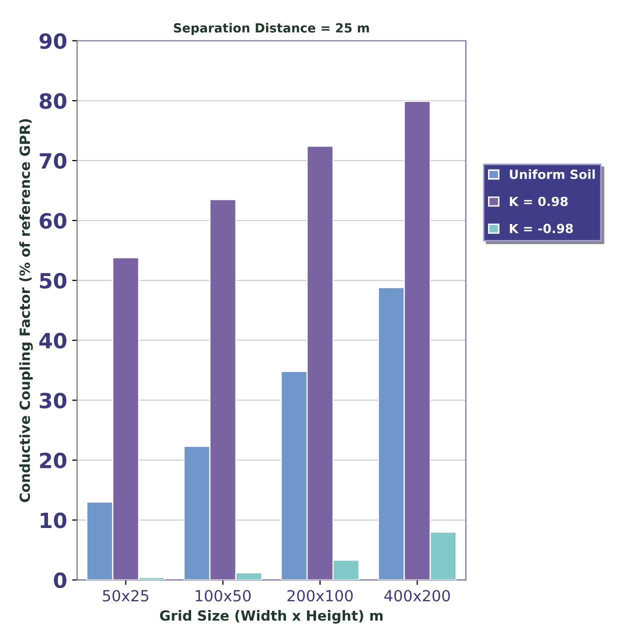 This screenshot has height=627, width=617. I want to click on y-tick-label: 10, so click(53, 520).